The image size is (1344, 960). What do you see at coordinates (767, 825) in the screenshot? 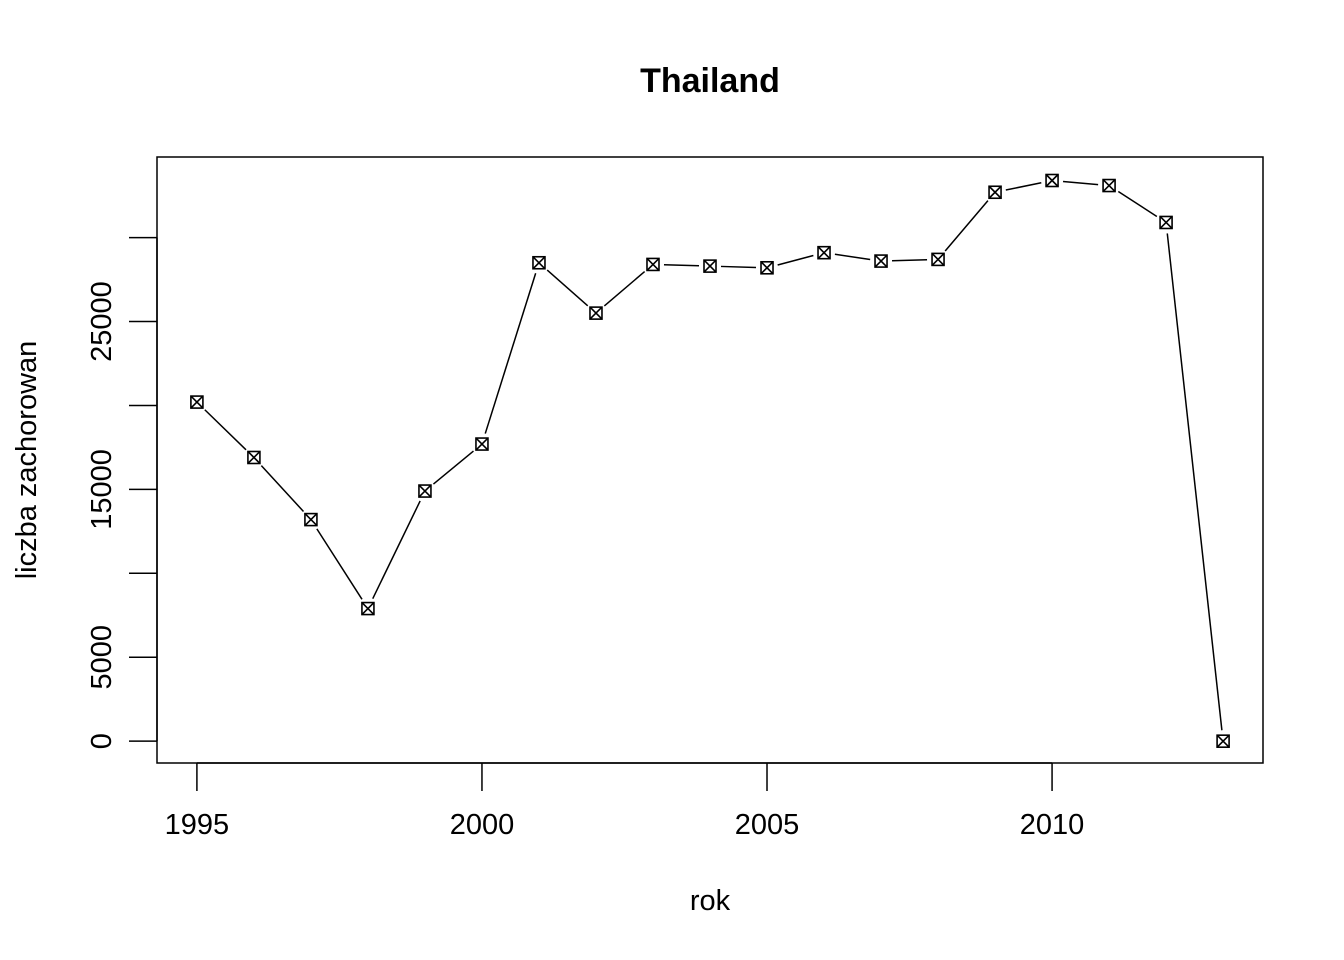
I see `x-tick-label: 2005` at bounding box center [767, 825].